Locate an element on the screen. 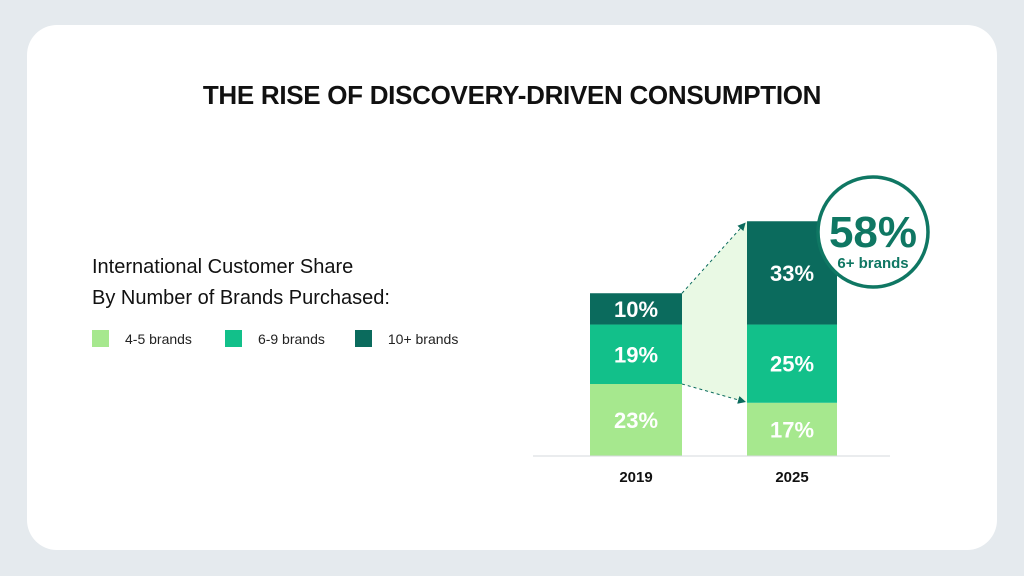  legend-item: 4-5 brands is located at coordinates (142, 338).